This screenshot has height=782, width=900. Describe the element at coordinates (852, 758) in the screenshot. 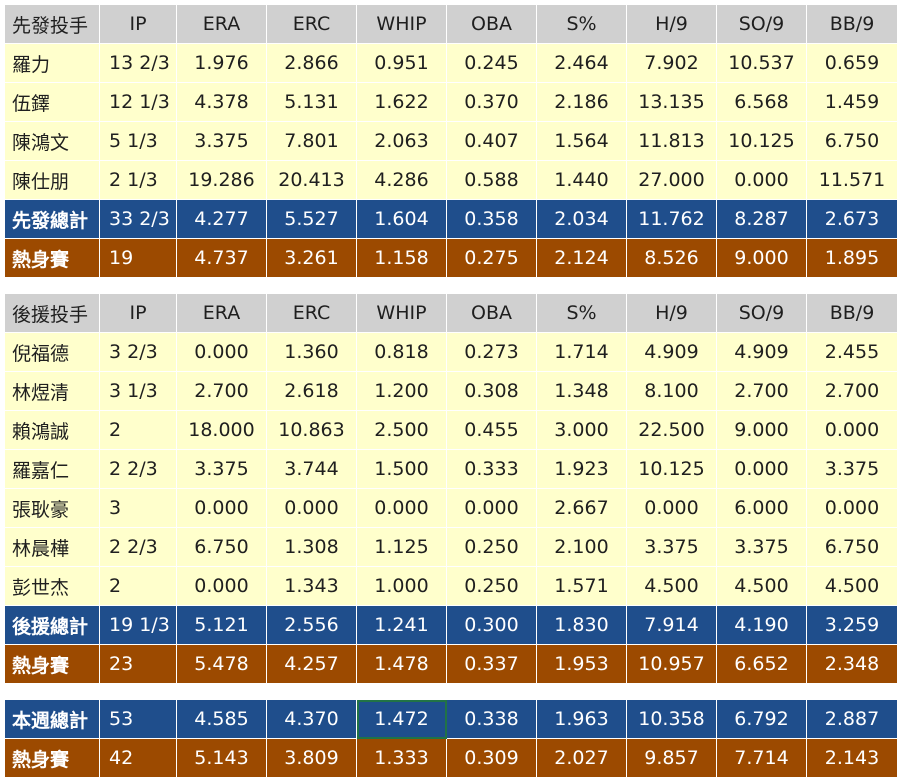

I see `stat-cell: 2.143` at that location.